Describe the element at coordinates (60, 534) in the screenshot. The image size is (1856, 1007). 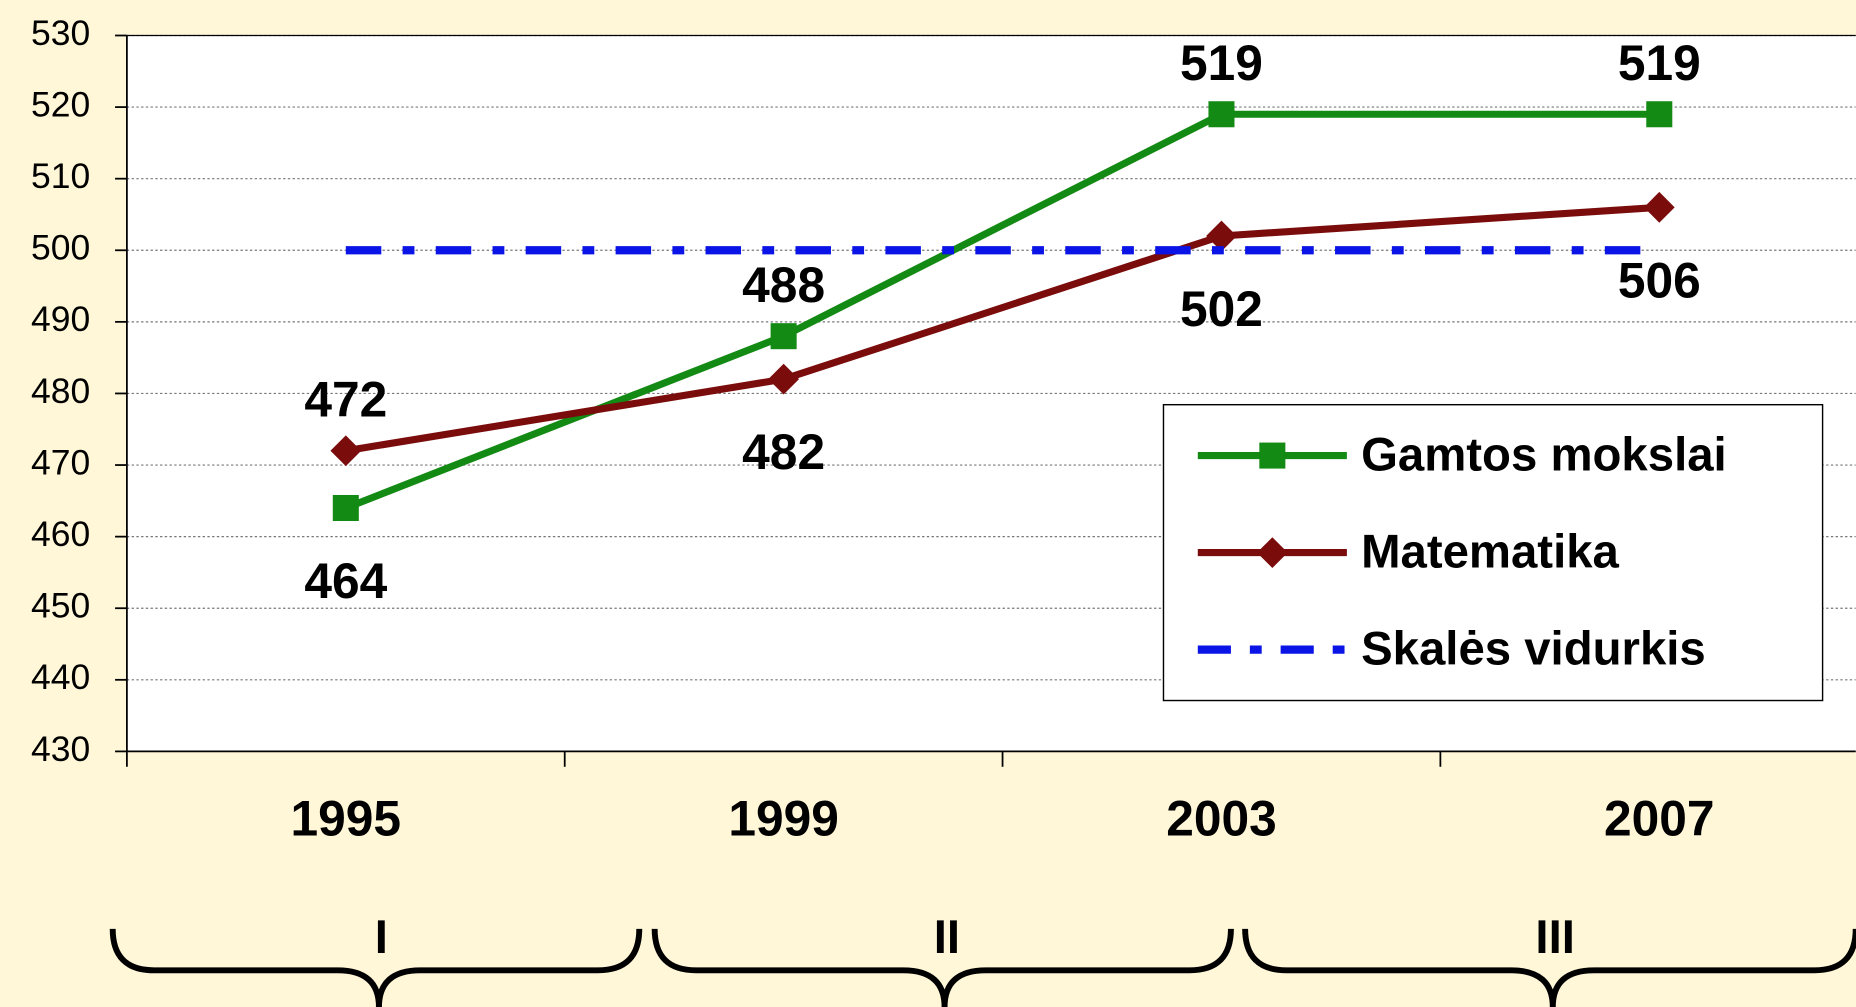
I see `y-tick-label: 460` at that location.